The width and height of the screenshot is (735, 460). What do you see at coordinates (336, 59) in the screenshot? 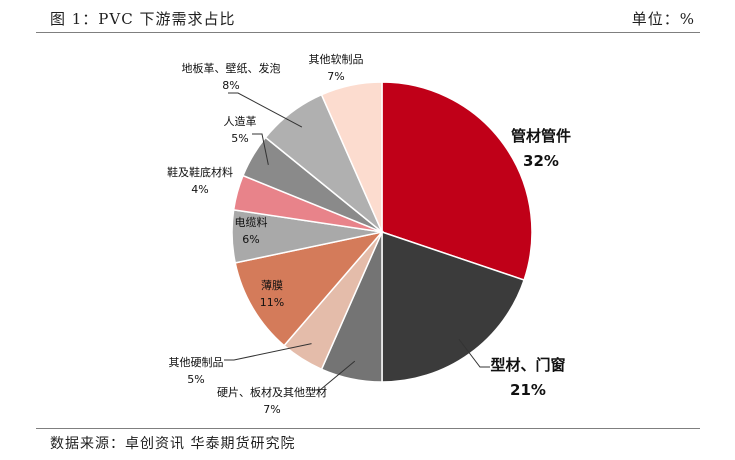
I see `slice-label: 其他软制品` at bounding box center [336, 59].